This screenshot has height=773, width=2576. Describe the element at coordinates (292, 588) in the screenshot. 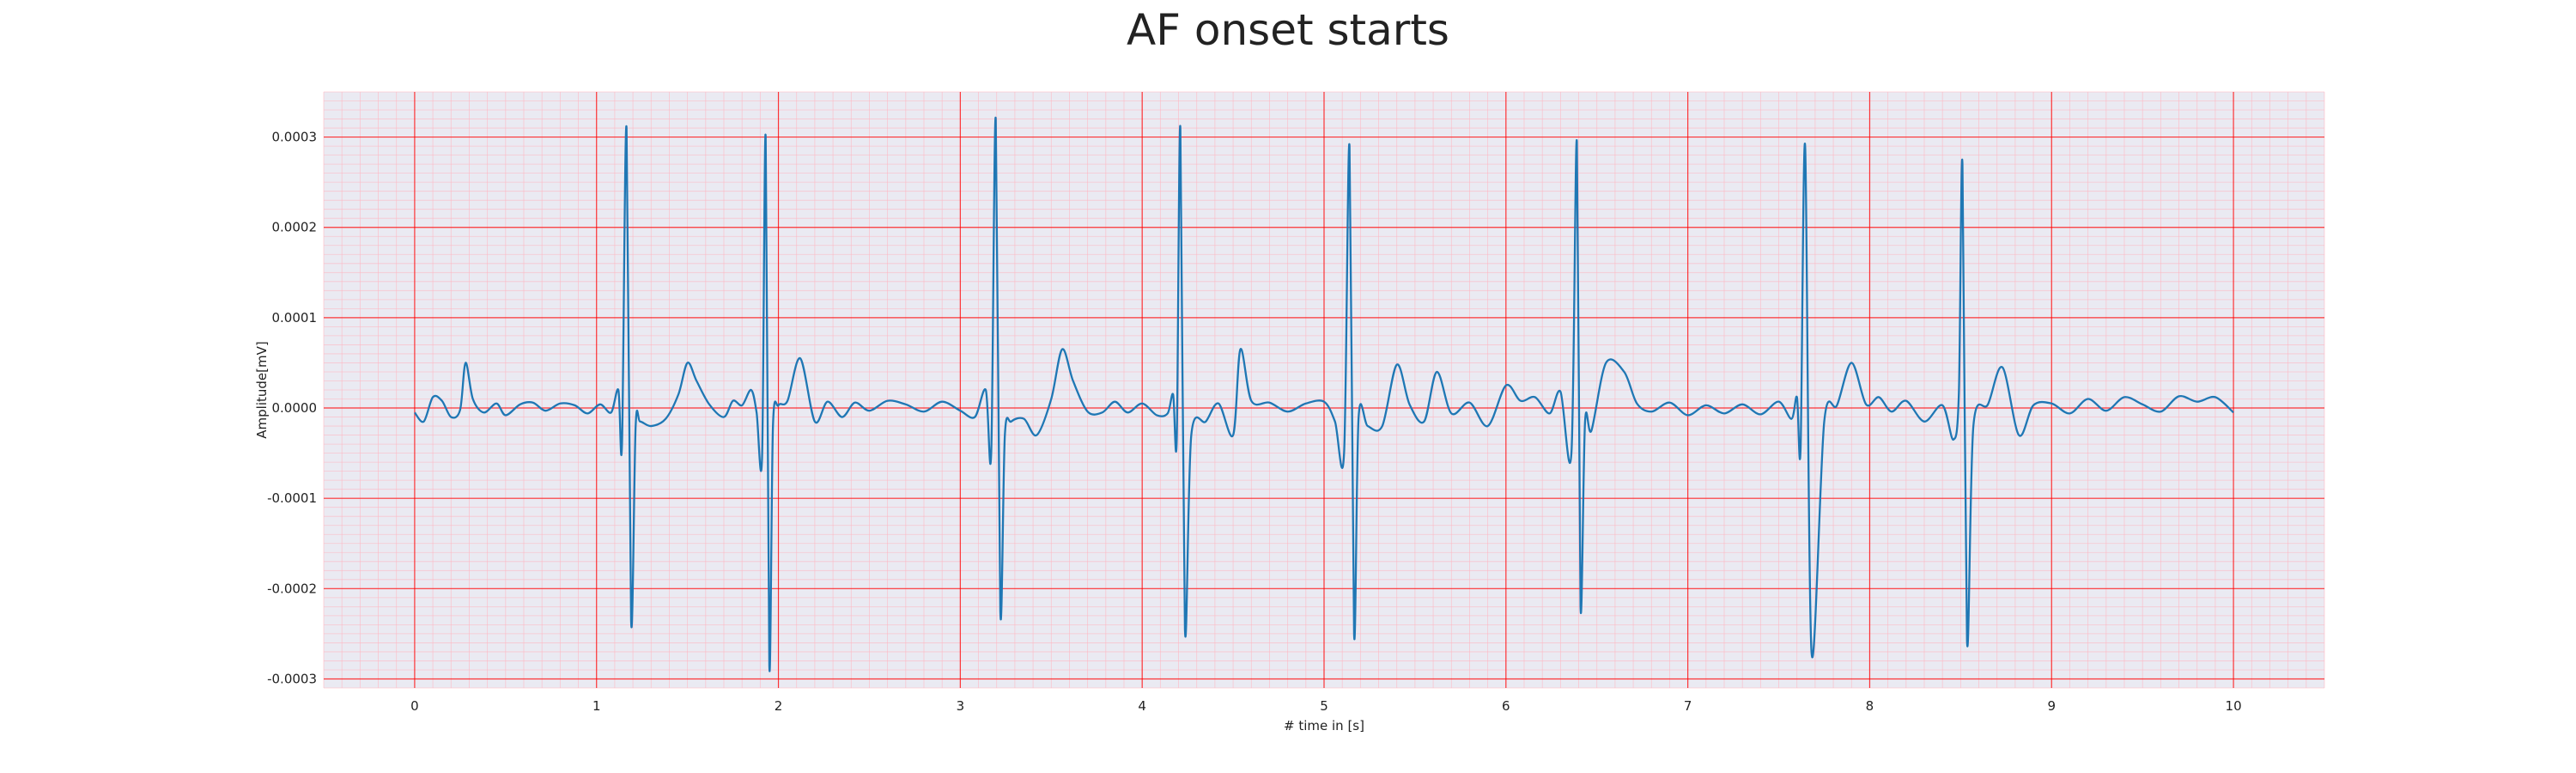

I see `y-tick-label: -0.0002` at that location.